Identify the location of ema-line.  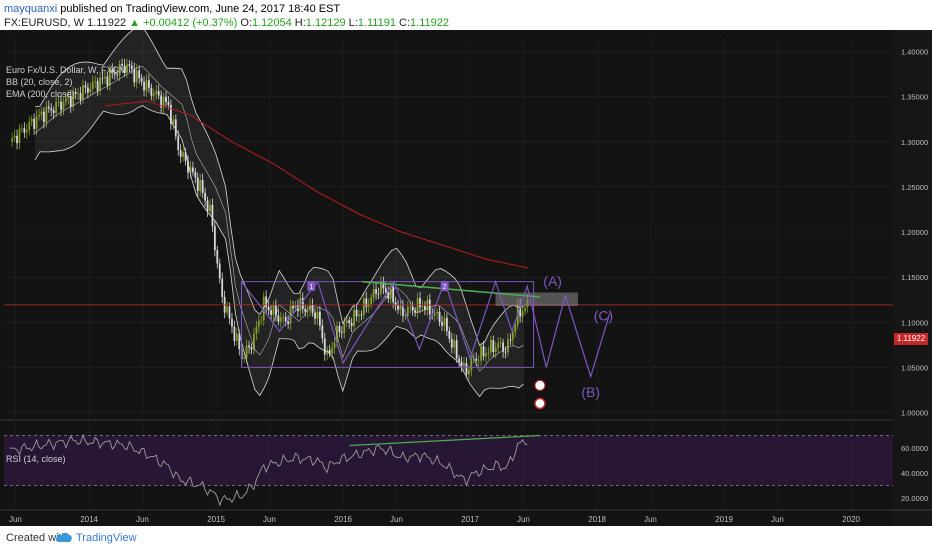
(316, 184).